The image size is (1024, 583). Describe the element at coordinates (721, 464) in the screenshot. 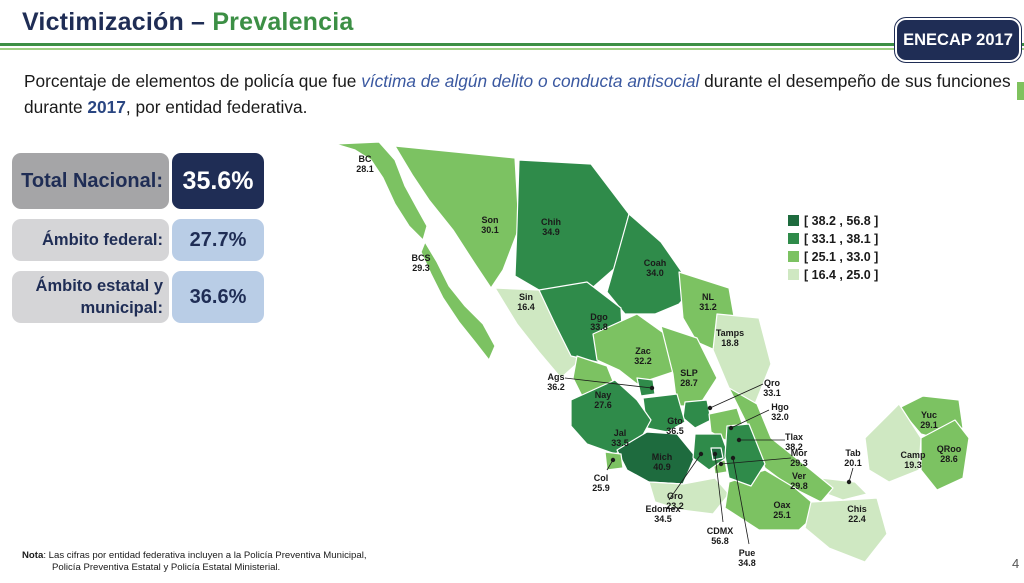

I see `marker-dot-mor` at that location.